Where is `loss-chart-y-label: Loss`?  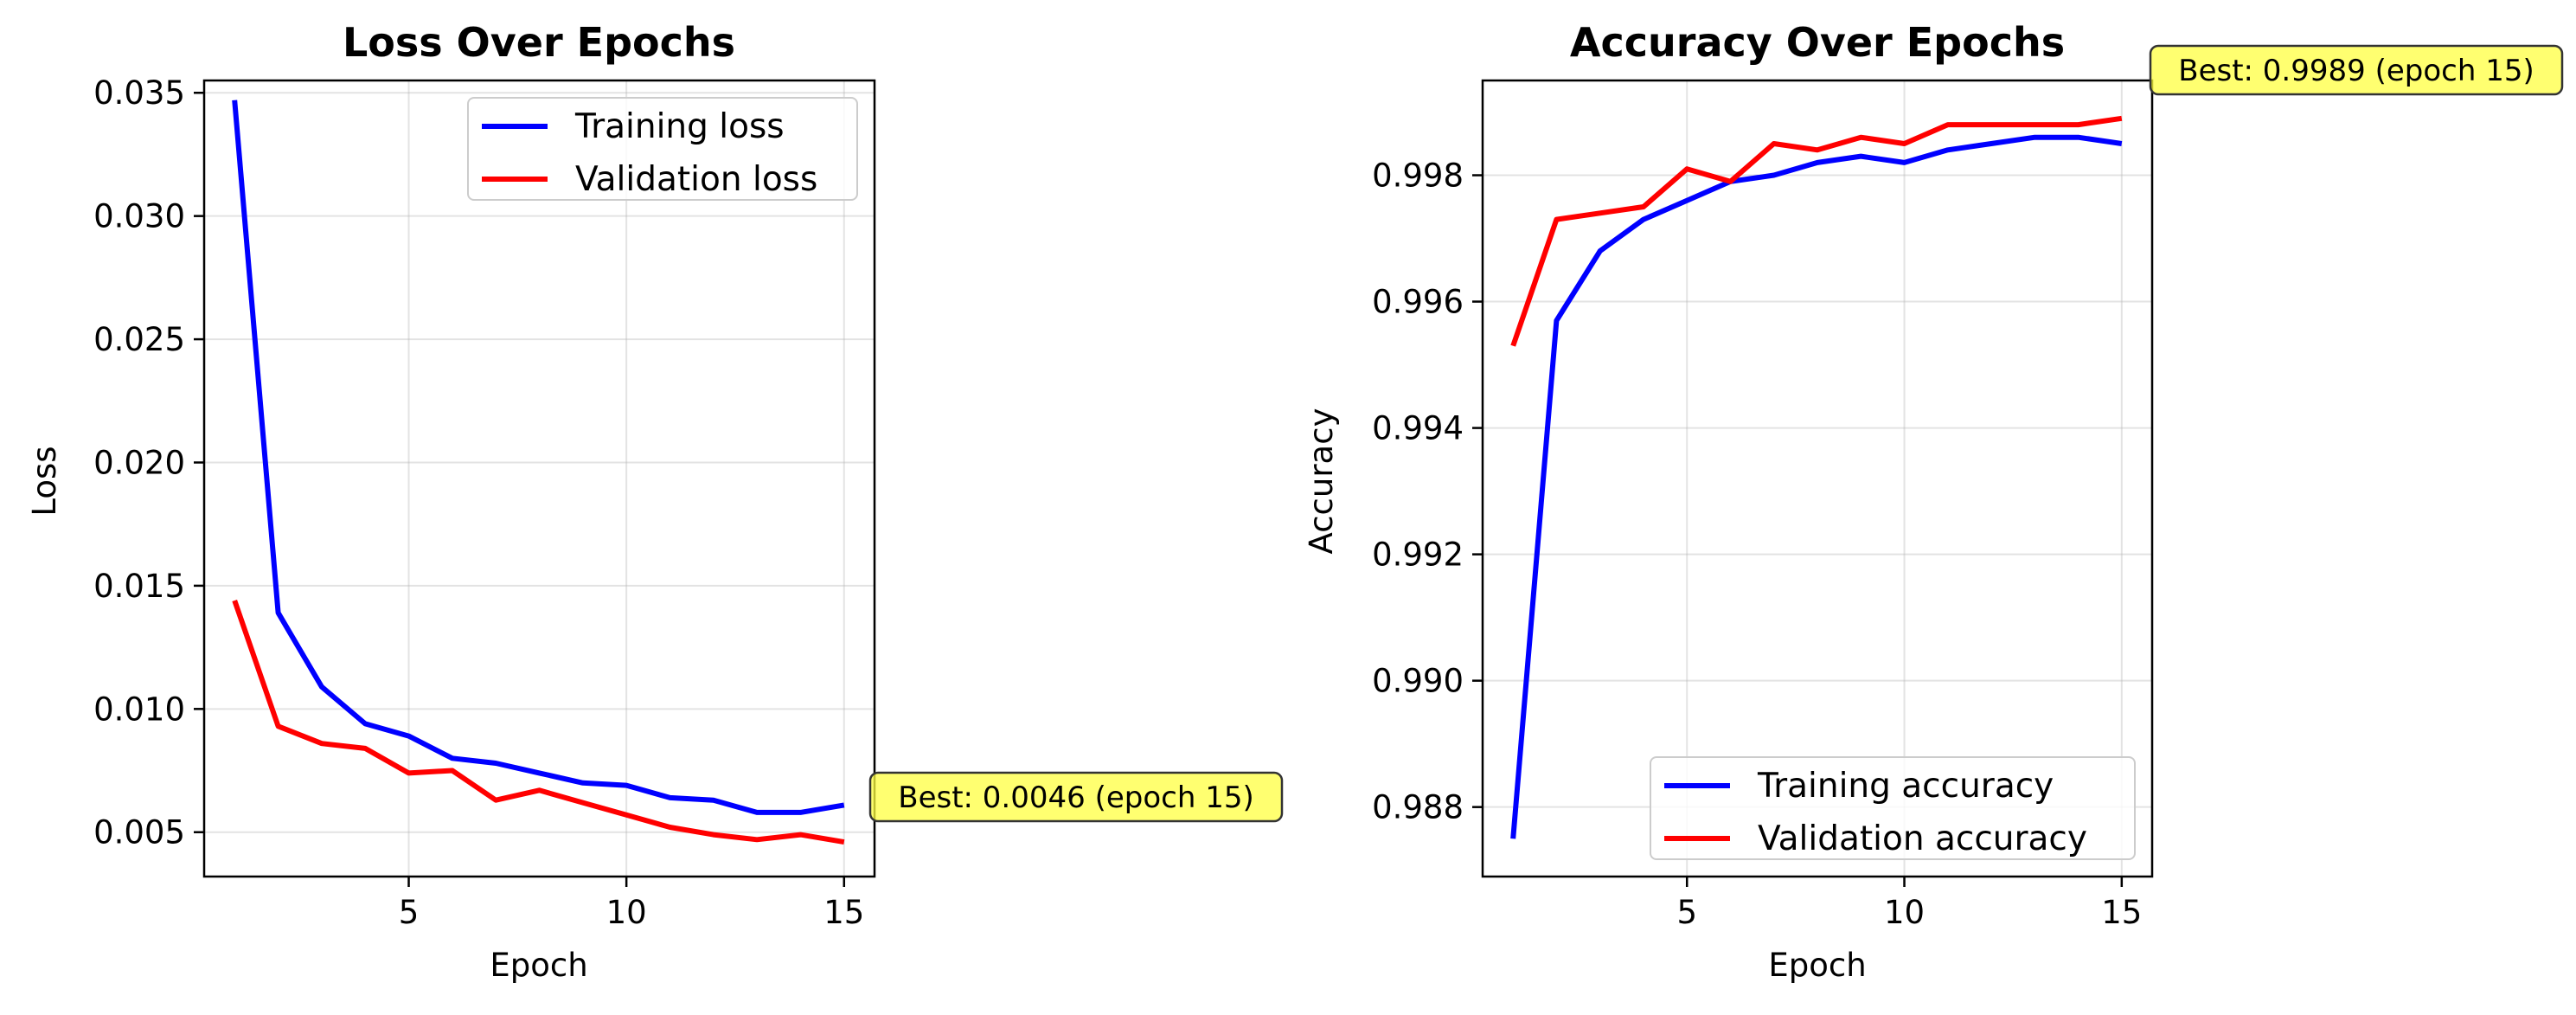 loss-chart-y-label: Loss is located at coordinates (44, 481).